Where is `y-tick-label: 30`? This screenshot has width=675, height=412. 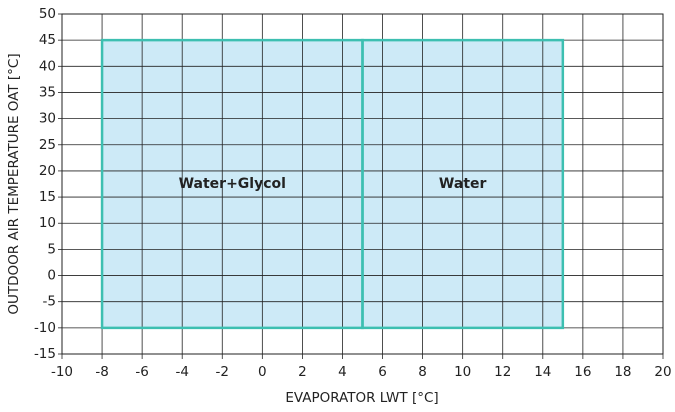 y-tick-label: 30 is located at coordinates (47, 119).